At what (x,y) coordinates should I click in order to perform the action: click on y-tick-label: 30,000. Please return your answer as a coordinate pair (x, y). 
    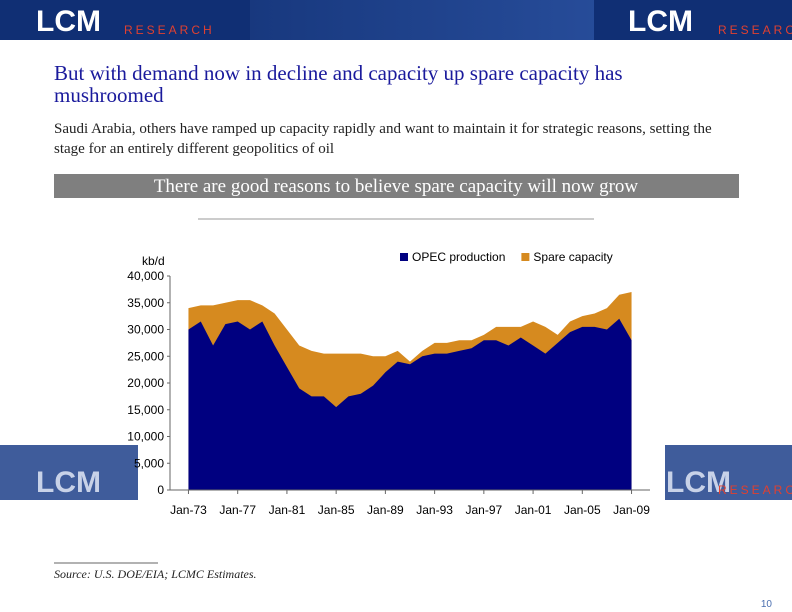
    Looking at the image, I should click on (145, 330).